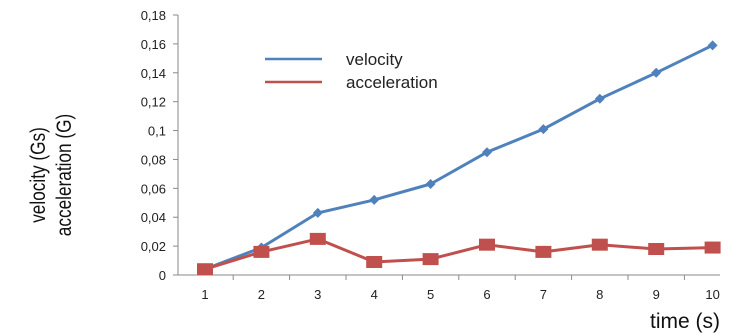 The image size is (730, 333). Describe the element at coordinates (153, 159) in the screenshot. I see `y-tick-label: 0,08` at that location.